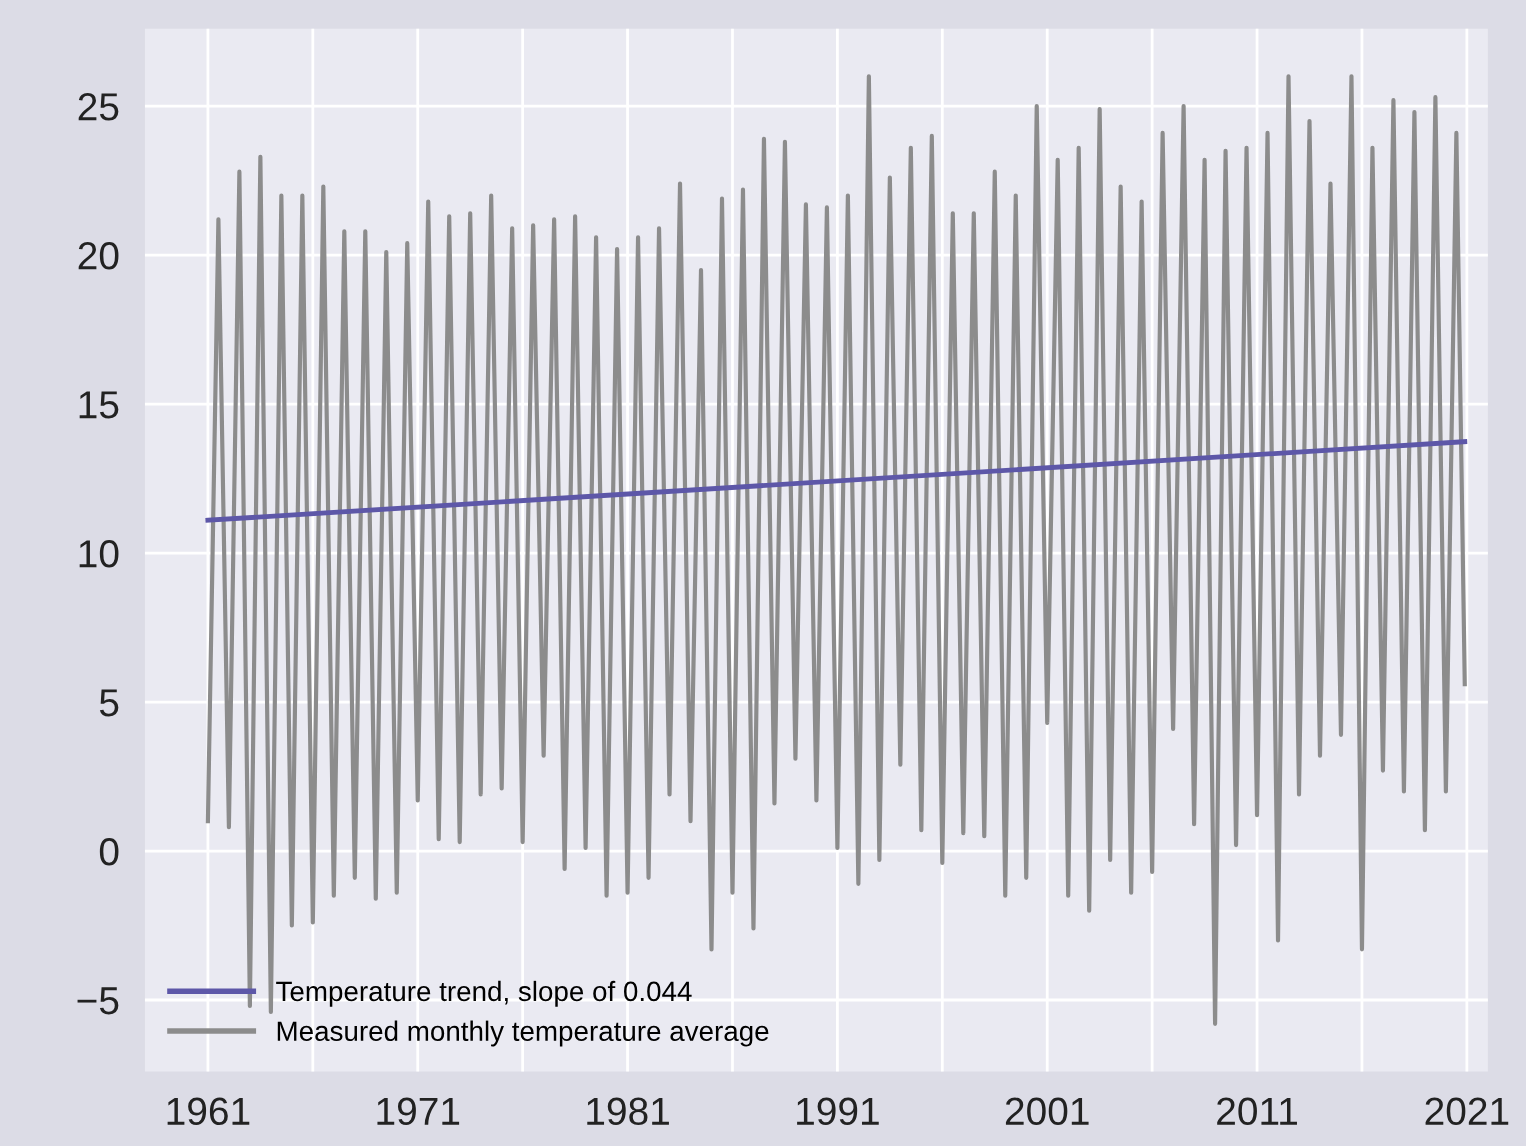 Image resolution: width=1526 pixels, height=1146 pixels. What do you see at coordinates (418, 1111) in the screenshot?
I see `x-tick-label: 1971` at bounding box center [418, 1111].